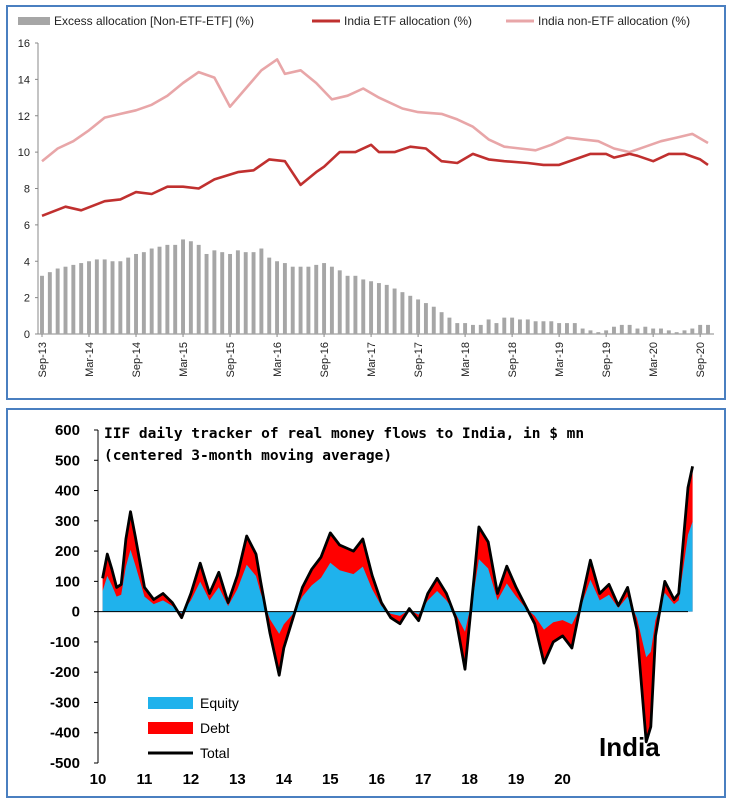 This screenshot has width=731, height=808. I want to click on y-tick-label: 200, so click(67, 551).